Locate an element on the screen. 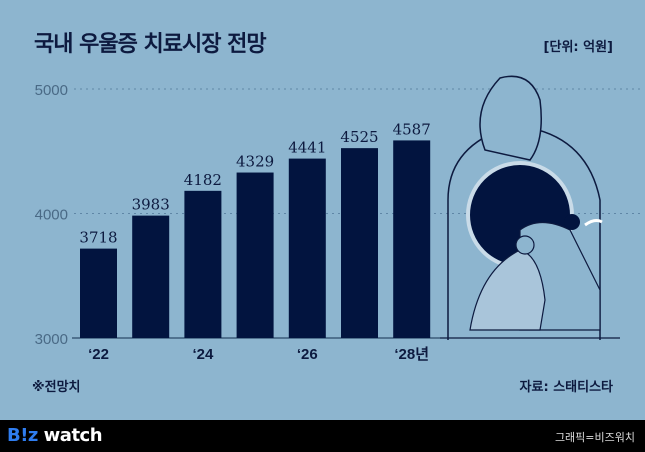 Image resolution: width=645 pixels, height=452 pixels. data-label: 4525 is located at coordinates (359, 137).